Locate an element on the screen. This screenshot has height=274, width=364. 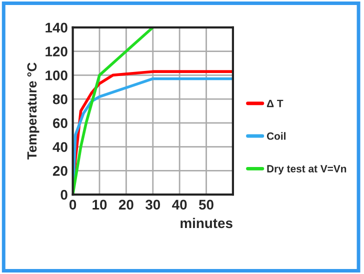
x-tick-label: 40 is located at coordinates (179, 205).